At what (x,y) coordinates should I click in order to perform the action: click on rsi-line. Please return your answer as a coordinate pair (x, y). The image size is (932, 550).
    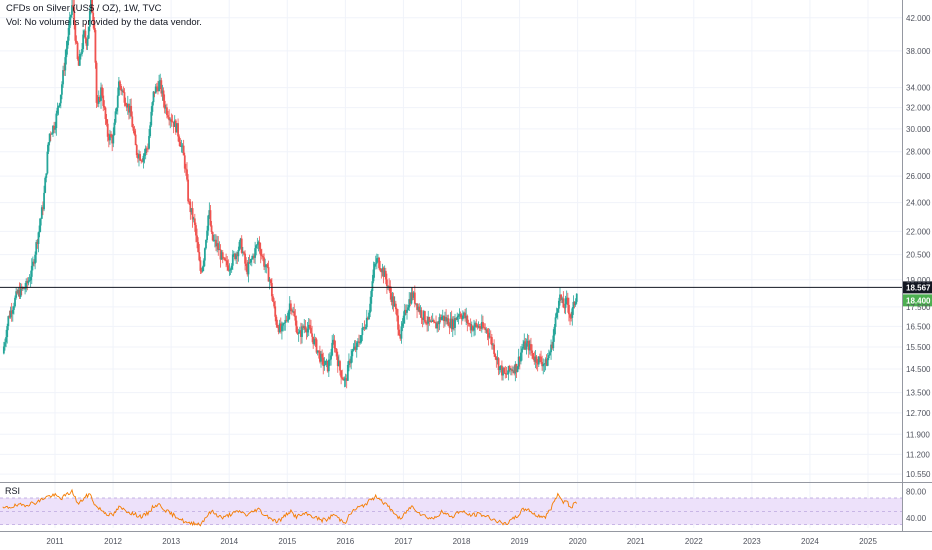
    Looking at the image, I should click on (290, 507).